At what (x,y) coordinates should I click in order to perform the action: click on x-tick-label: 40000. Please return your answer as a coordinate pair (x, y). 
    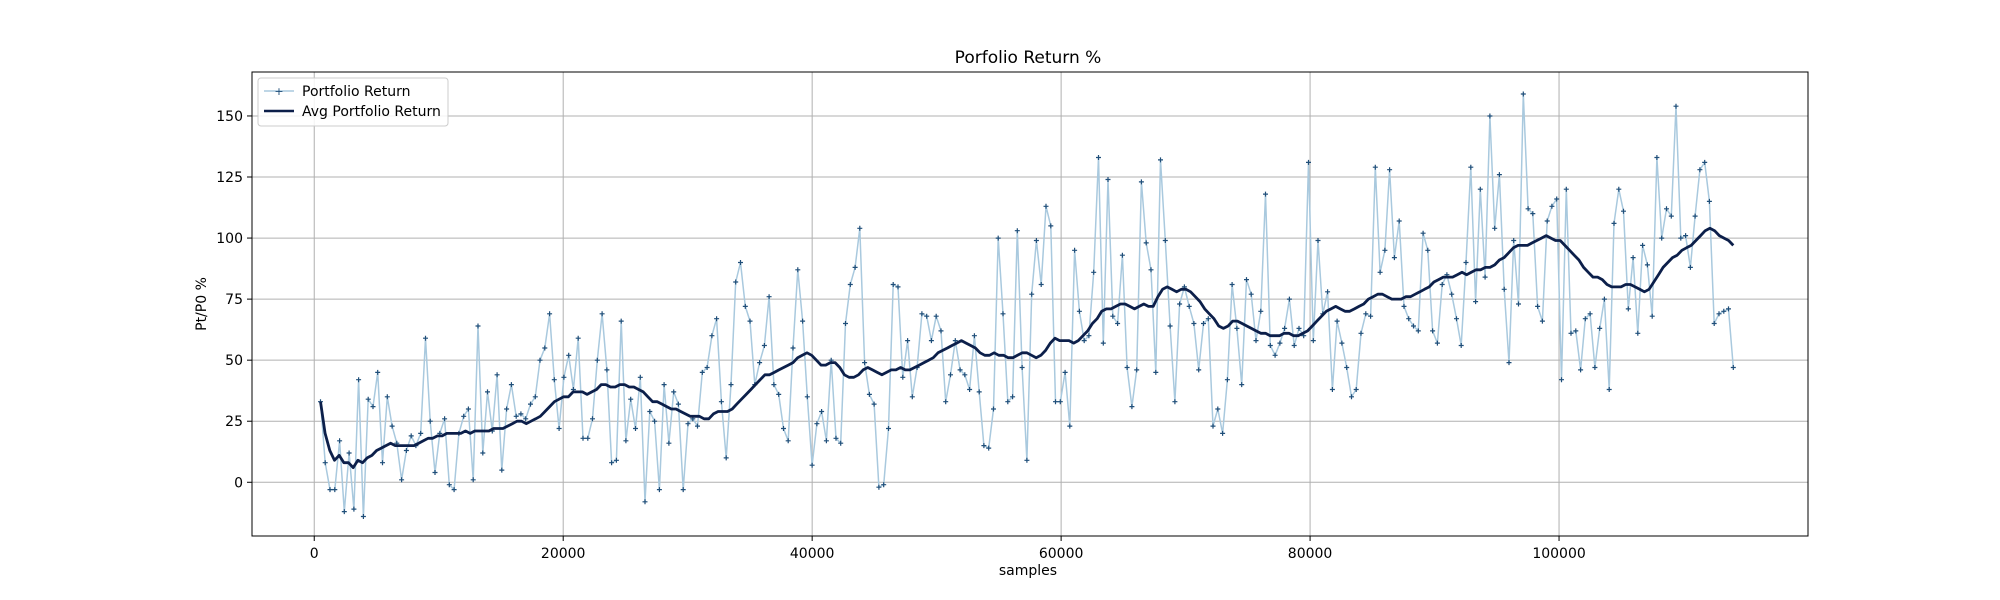
    Looking at the image, I should click on (812, 554).